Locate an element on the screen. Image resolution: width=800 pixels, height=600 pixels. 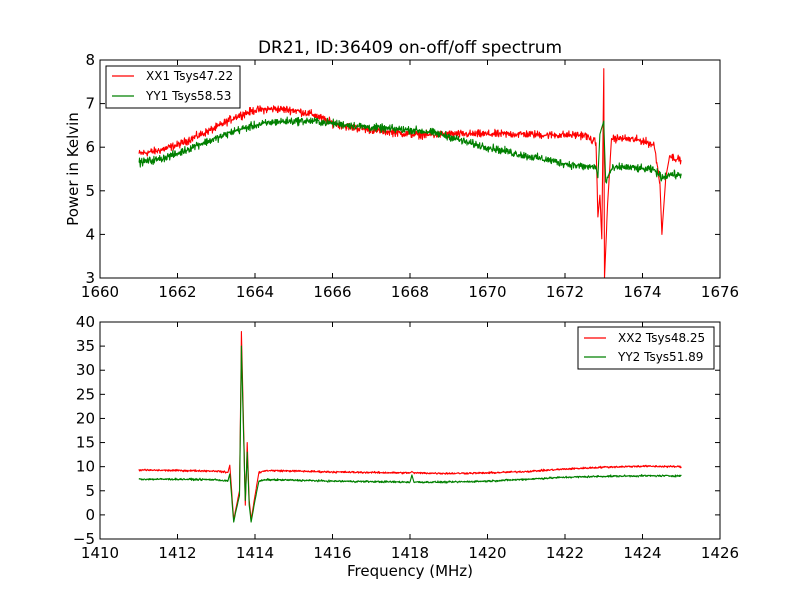
bottom-y-tick-label: 10 is located at coordinates (85, 467).